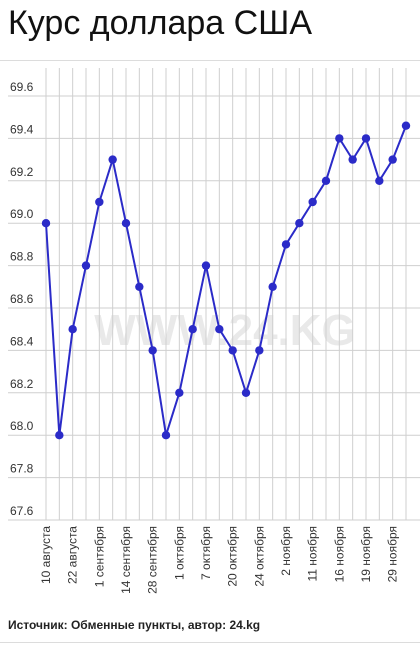 The image size is (420, 652). I want to click on title-divider, so click(210, 60).